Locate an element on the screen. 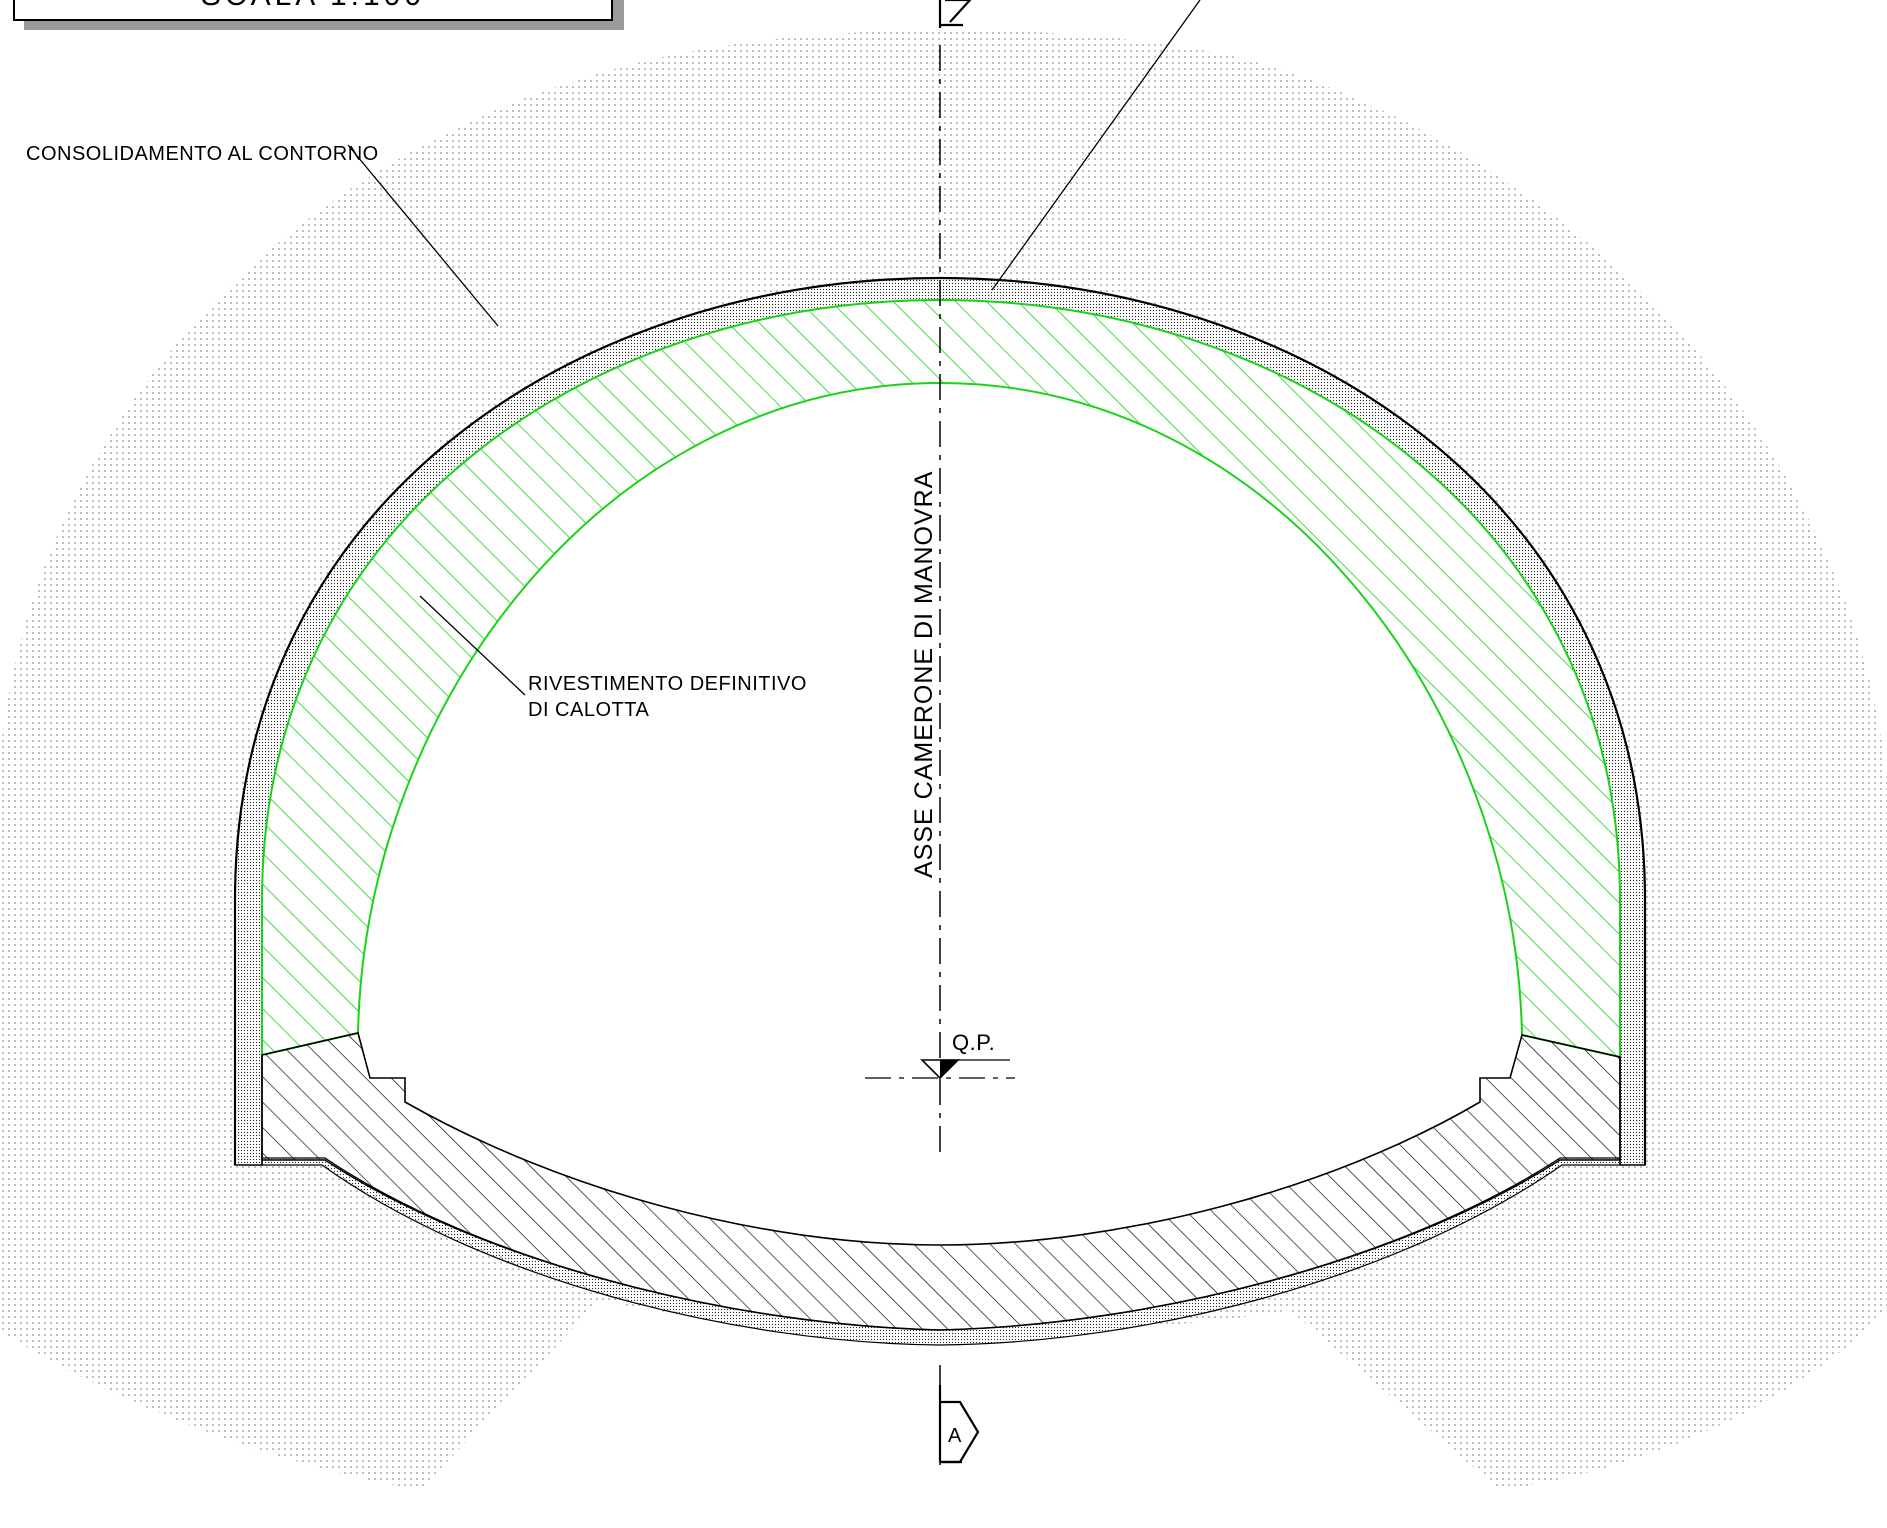  lining-label-line1: RIVESTIMENTO DEFINITIVO is located at coordinates (667, 684).